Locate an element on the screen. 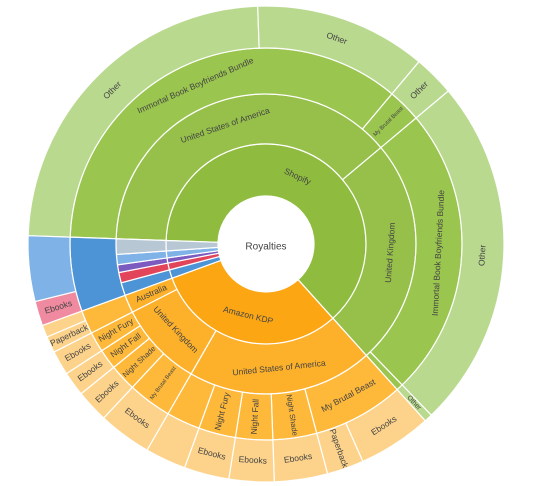 The height and width of the screenshot is (486, 540). center-hole is located at coordinates (266, 244).